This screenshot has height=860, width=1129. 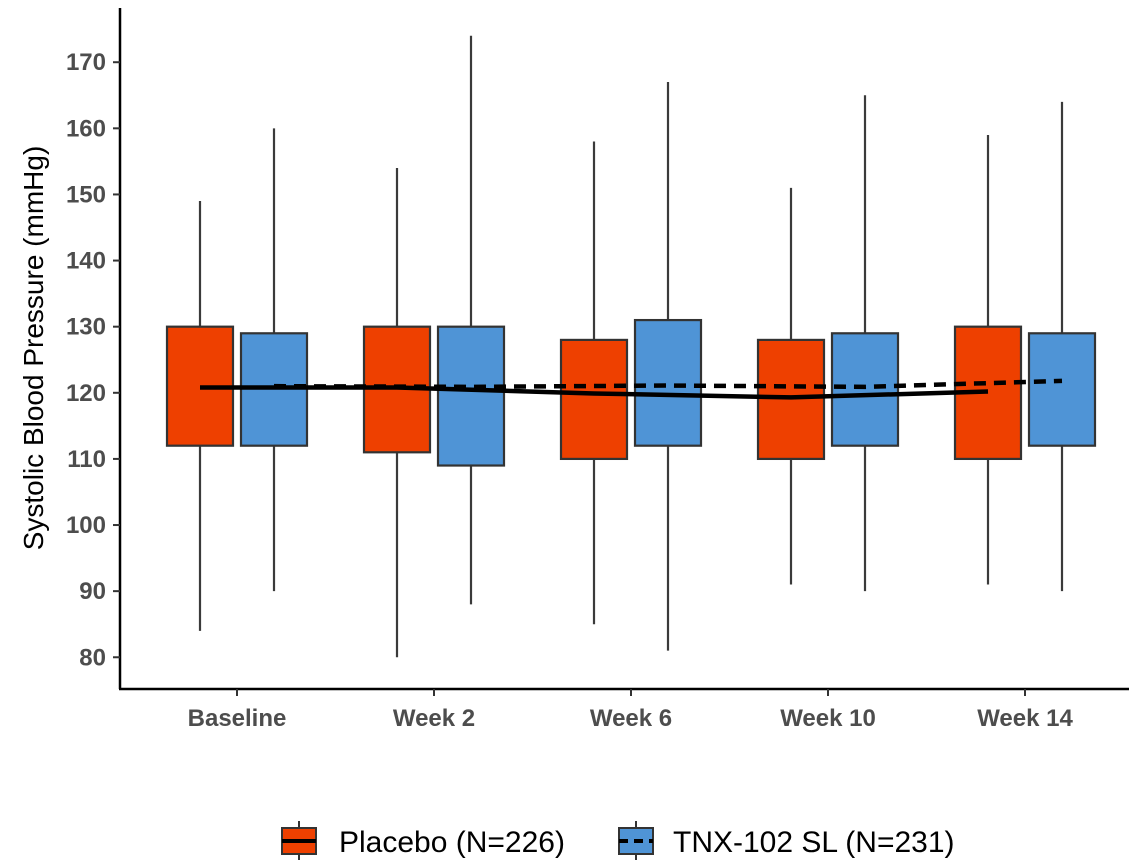 I want to click on y-tick-label: 140, so click(x=86, y=261).